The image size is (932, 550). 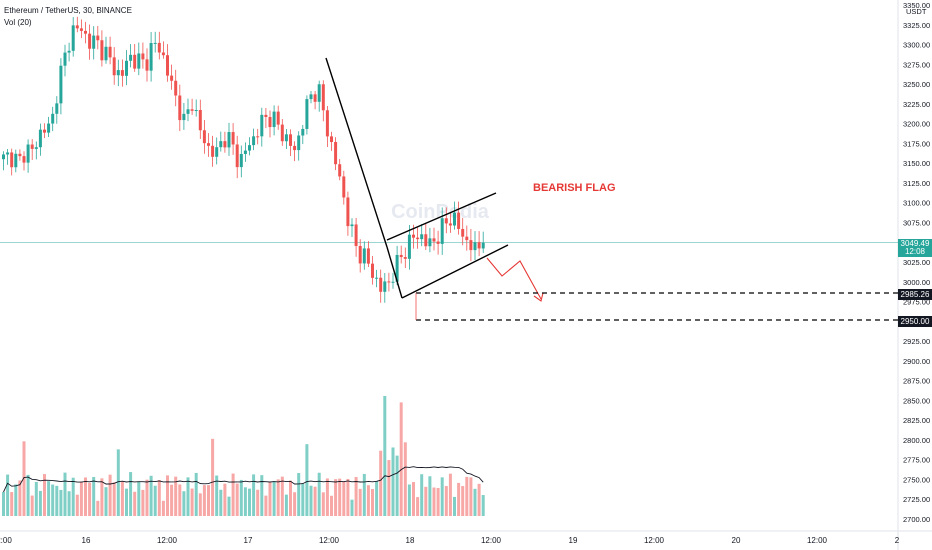 What do you see at coordinates (916, 479) in the screenshot?
I see `price-axis-label: 2750.00` at bounding box center [916, 479].